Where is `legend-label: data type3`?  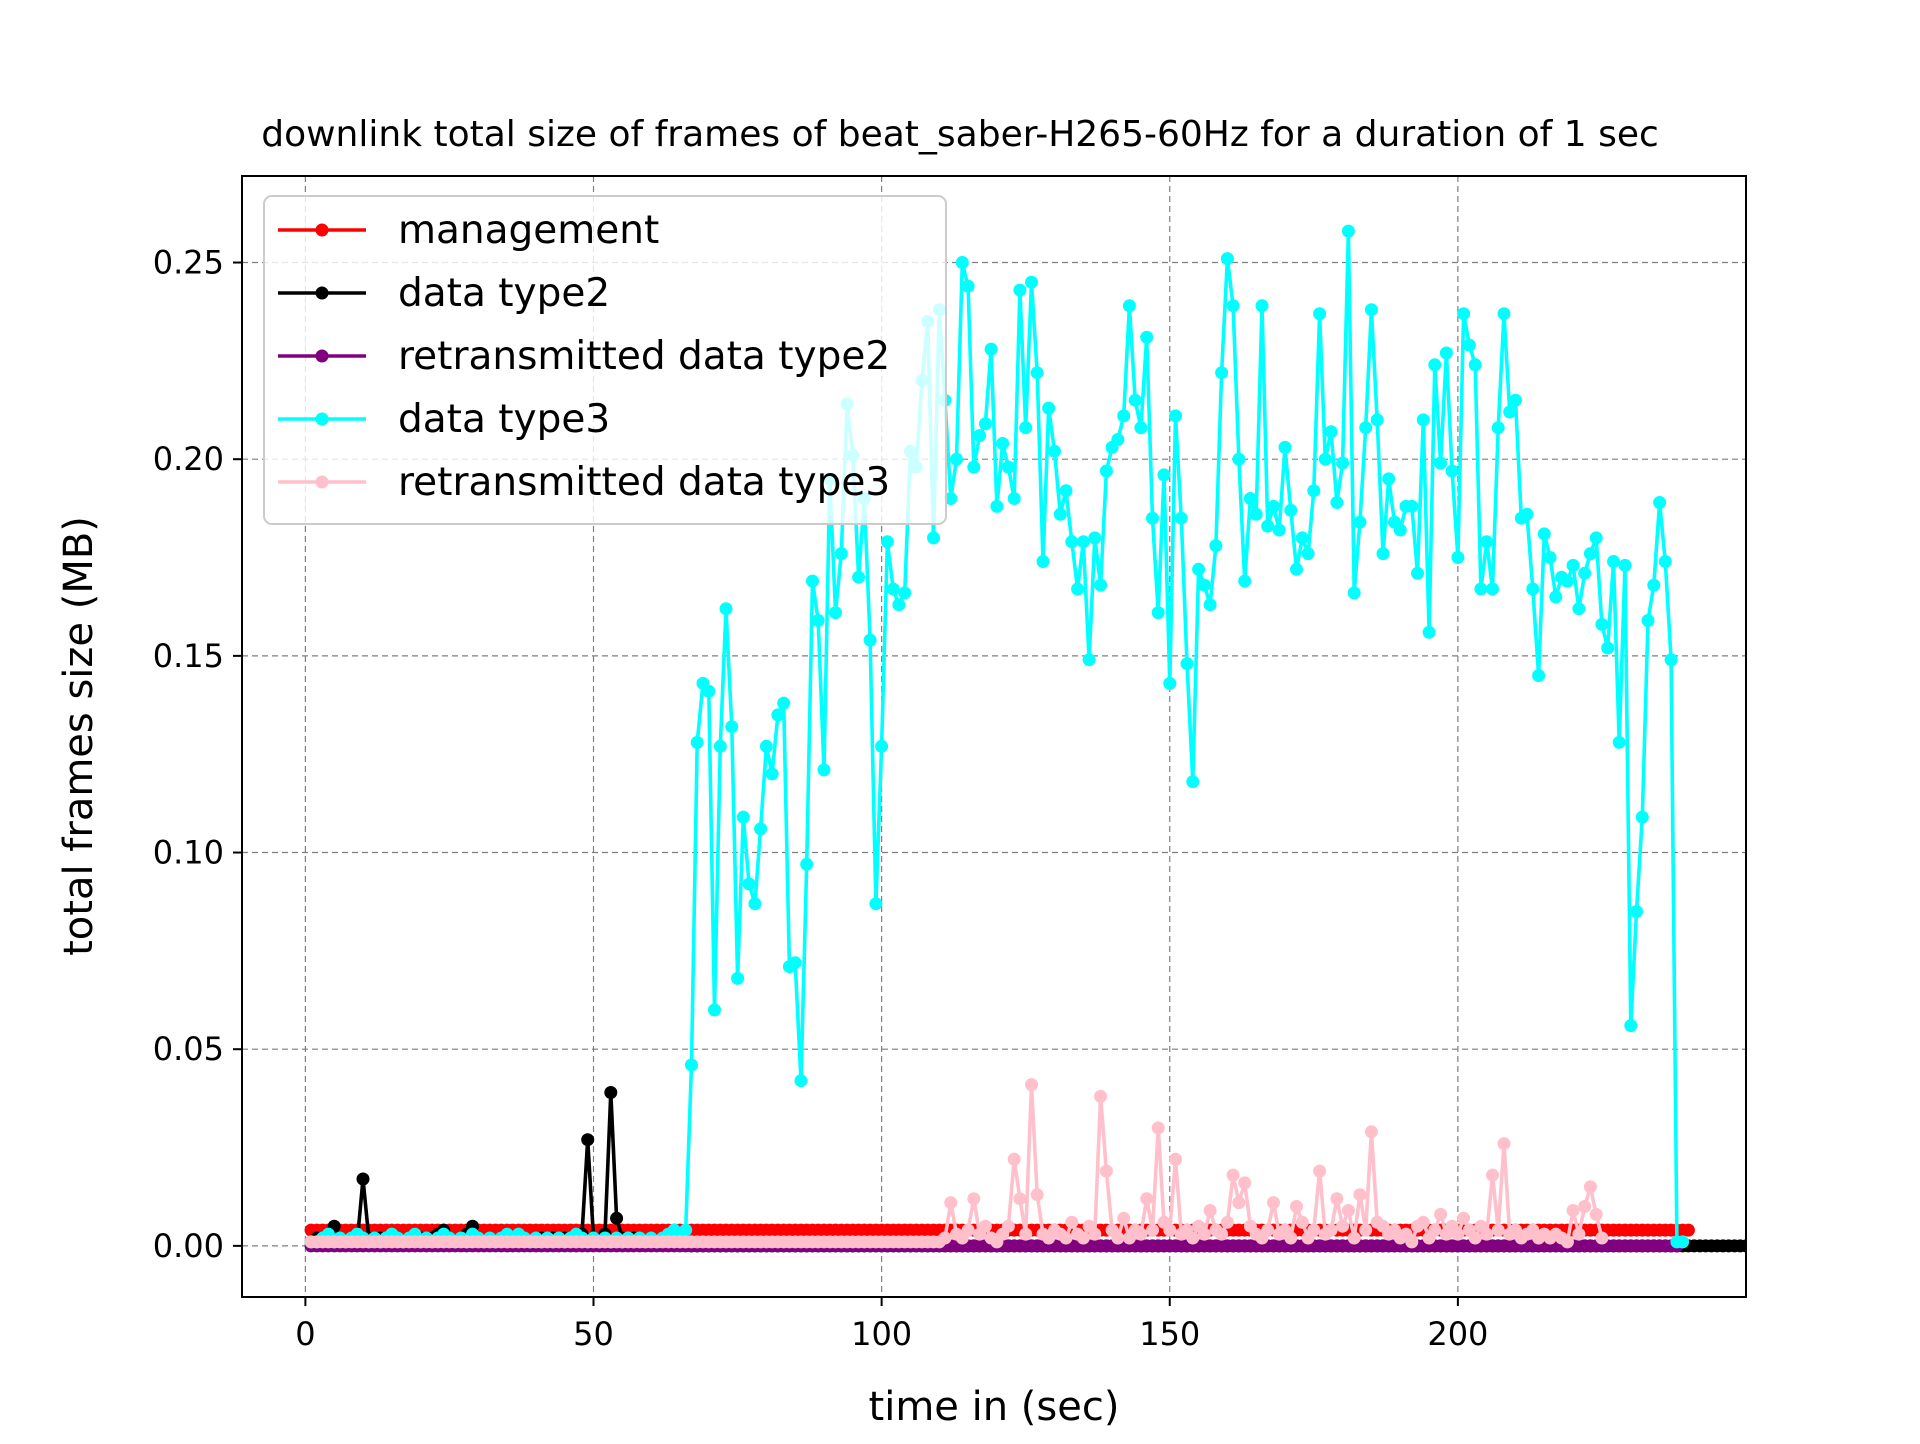
legend-label: data type3 is located at coordinates (504, 419).